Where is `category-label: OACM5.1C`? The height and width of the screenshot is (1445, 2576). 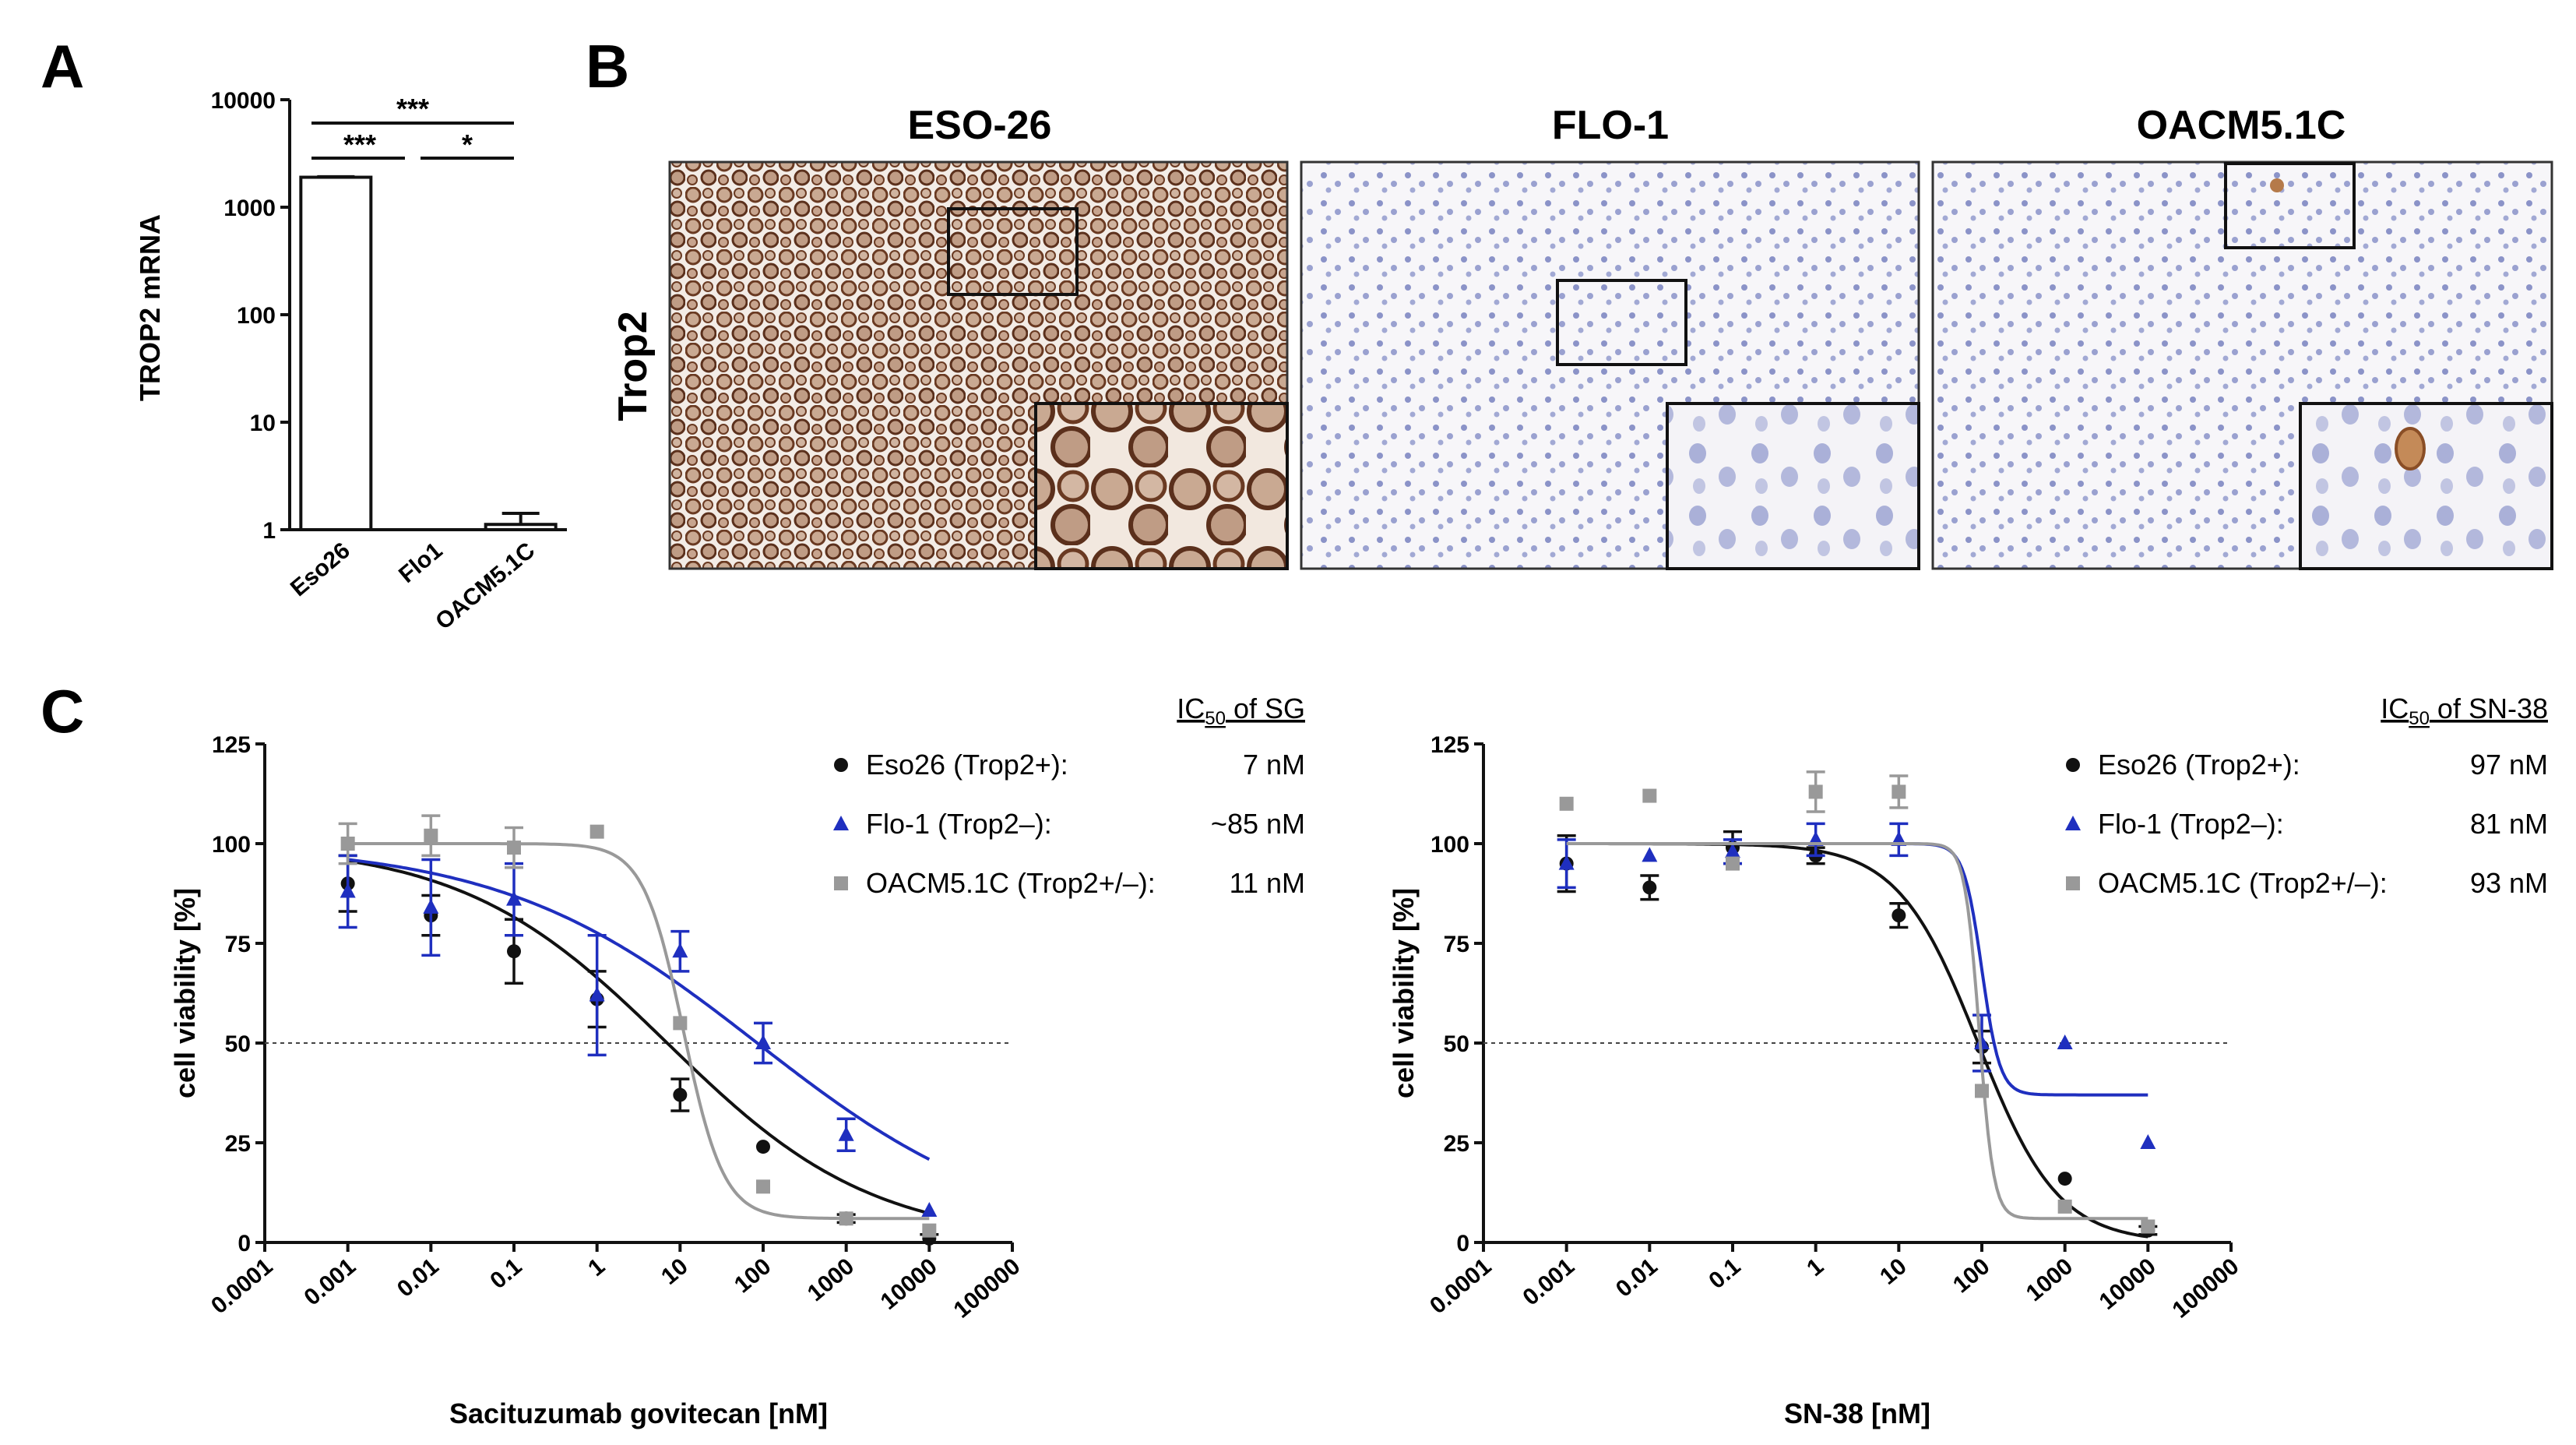
category-label: OACM5.1C is located at coordinates (485, 586).